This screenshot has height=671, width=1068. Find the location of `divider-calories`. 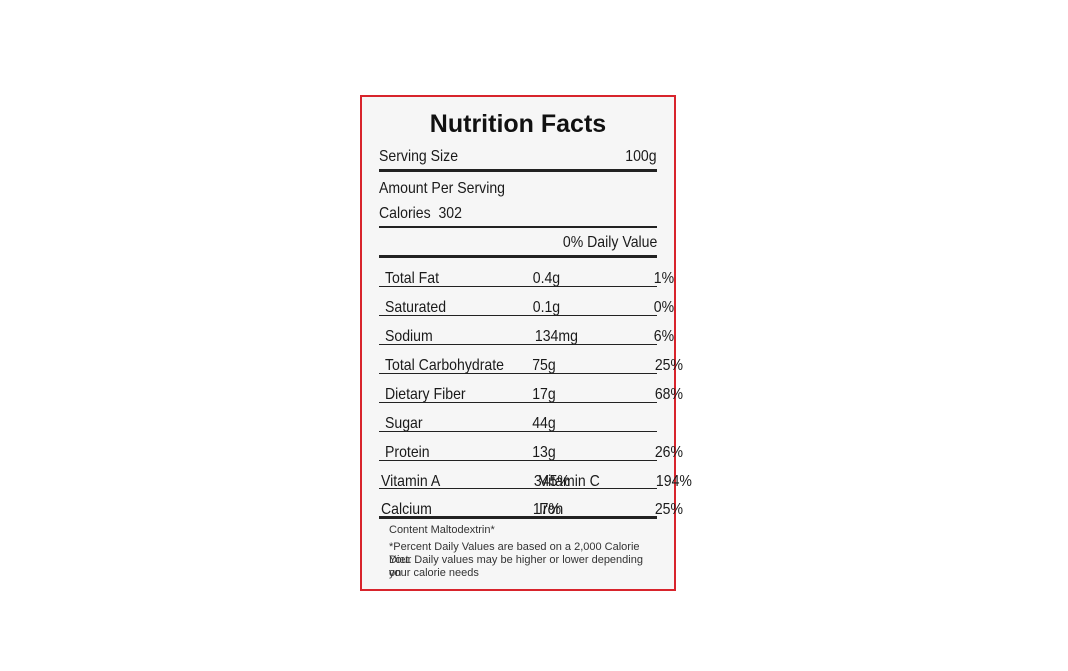

divider-calories is located at coordinates (518, 227).